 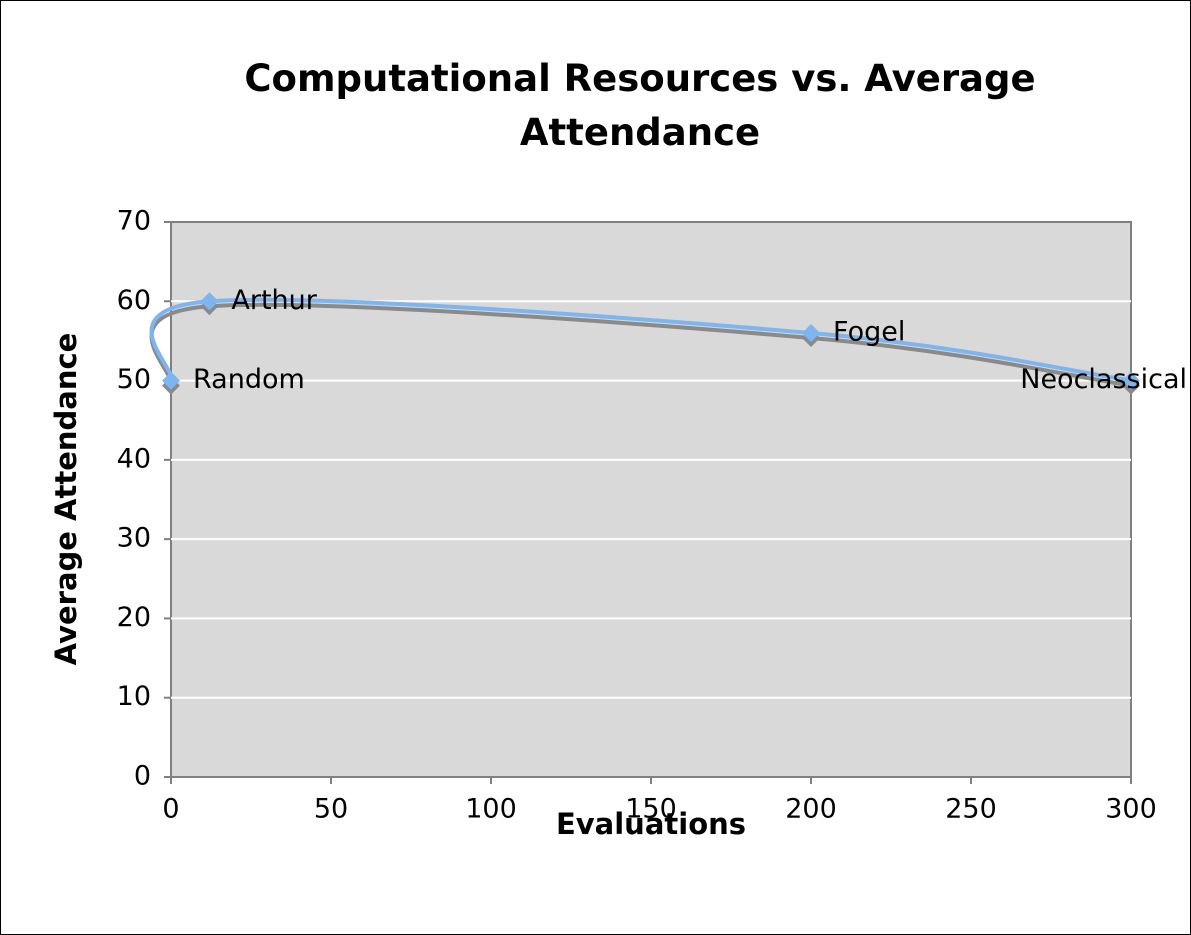 I want to click on y-tick-label: 10, so click(x=134, y=696).